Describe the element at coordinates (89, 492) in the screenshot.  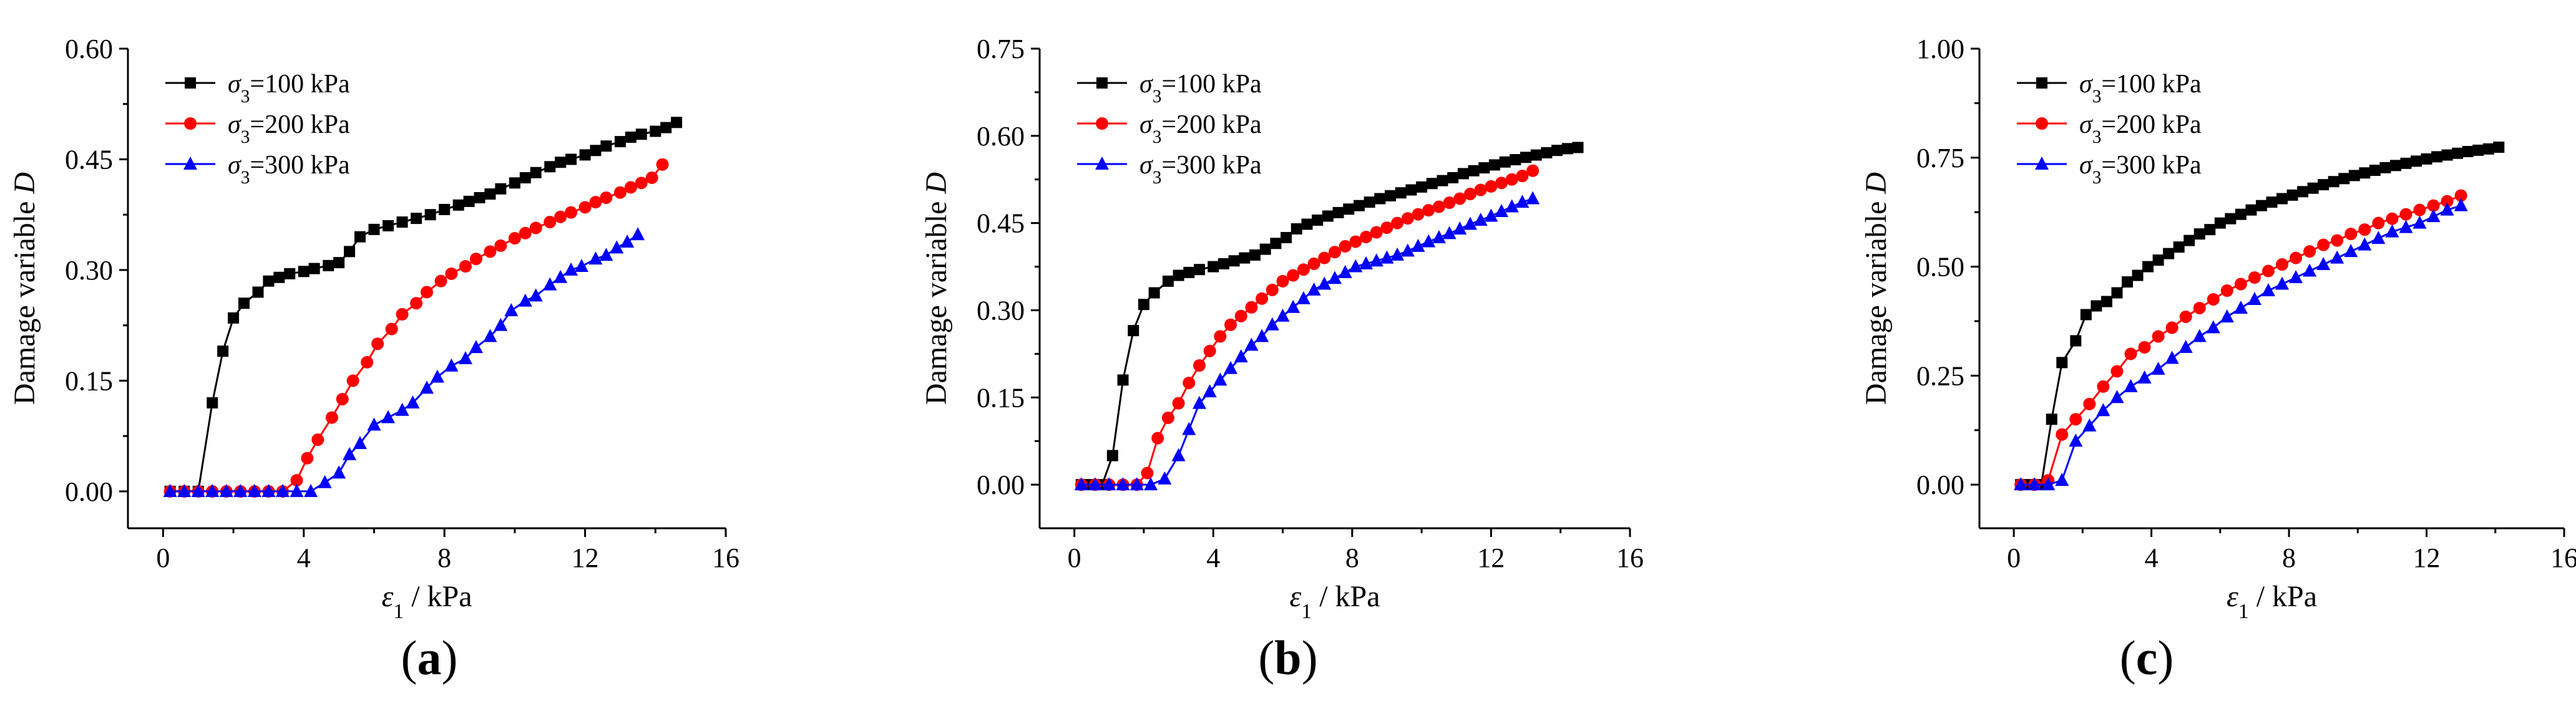
I see `y-tick-label: 0.00` at that location.